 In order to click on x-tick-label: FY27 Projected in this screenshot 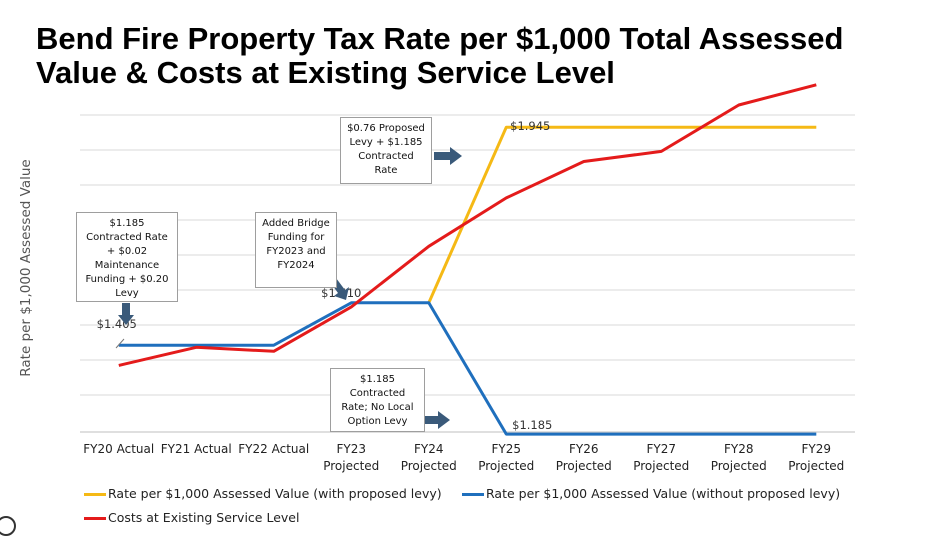, I will do `click(661, 457)`.